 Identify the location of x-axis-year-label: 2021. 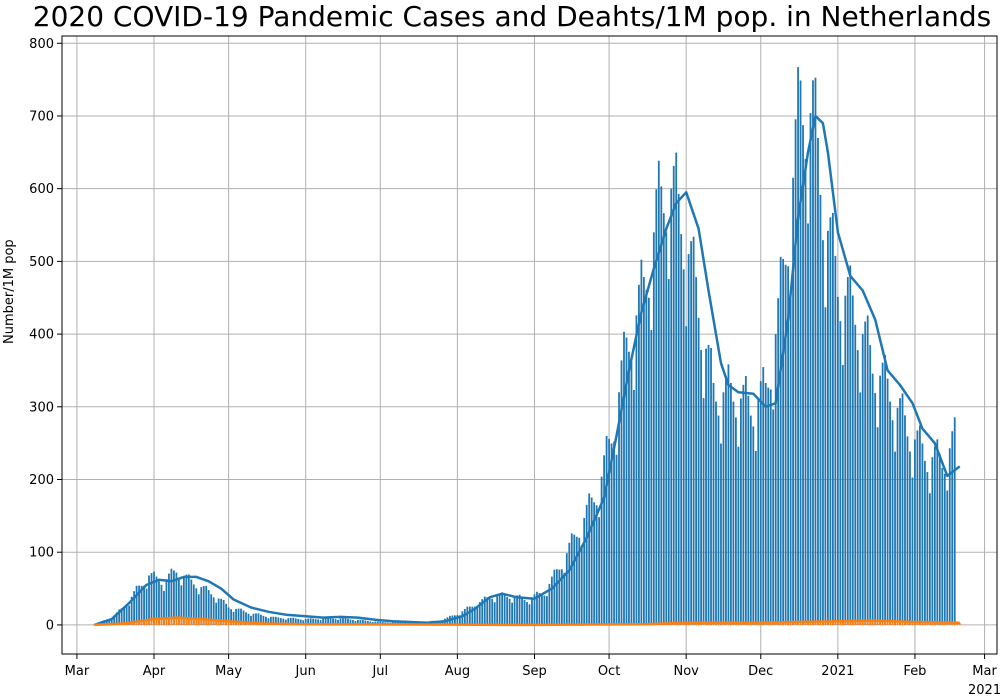
(984, 690).